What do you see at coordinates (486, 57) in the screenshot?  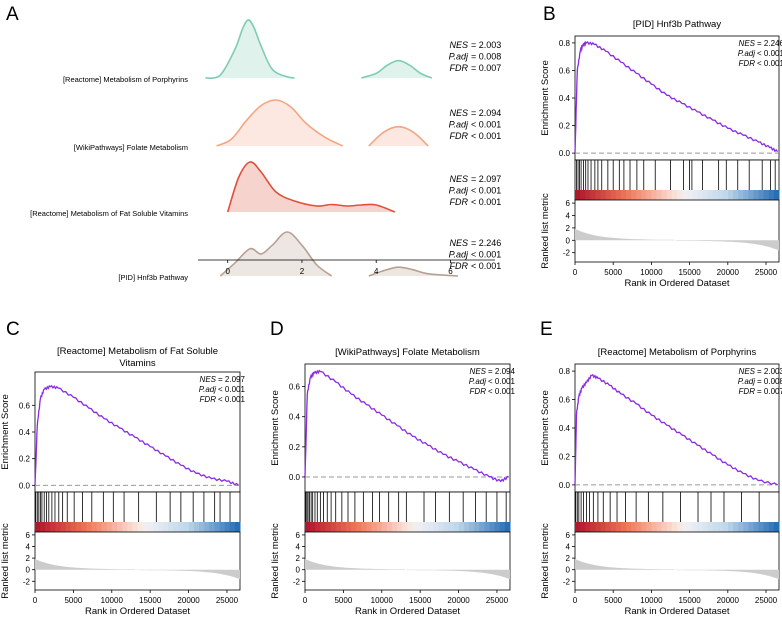 I see `ridge-stat-value-padj: = 0.008` at bounding box center [486, 57].